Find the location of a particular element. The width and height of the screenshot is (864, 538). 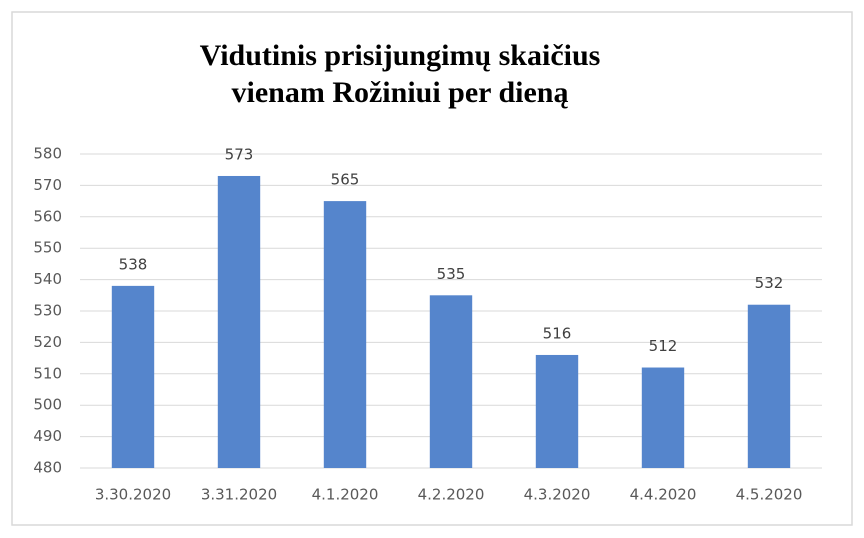

x-tick-label: 4.2.2020 is located at coordinates (451, 495).